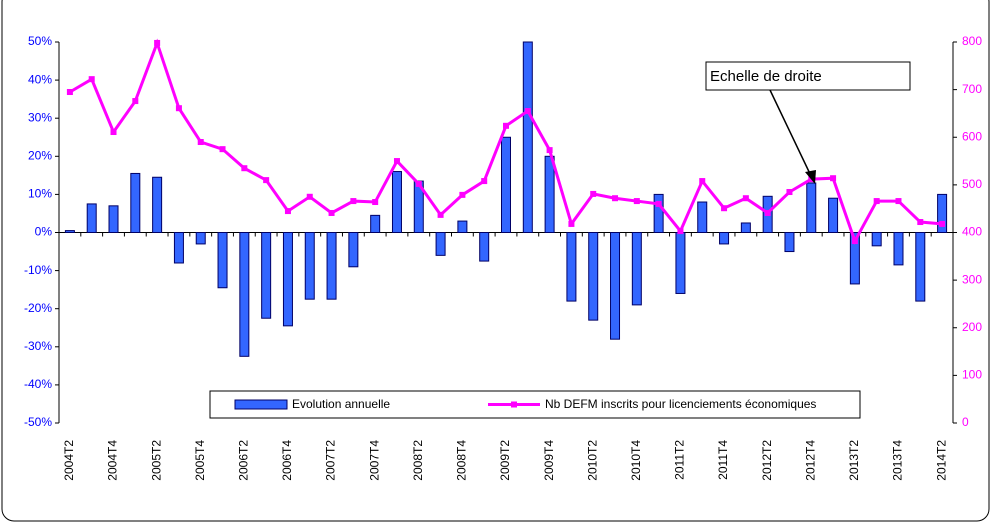 This screenshot has height=524, width=992. Describe the element at coordinates (791, 134) in the screenshot. I see `annotation-arrow` at that location.